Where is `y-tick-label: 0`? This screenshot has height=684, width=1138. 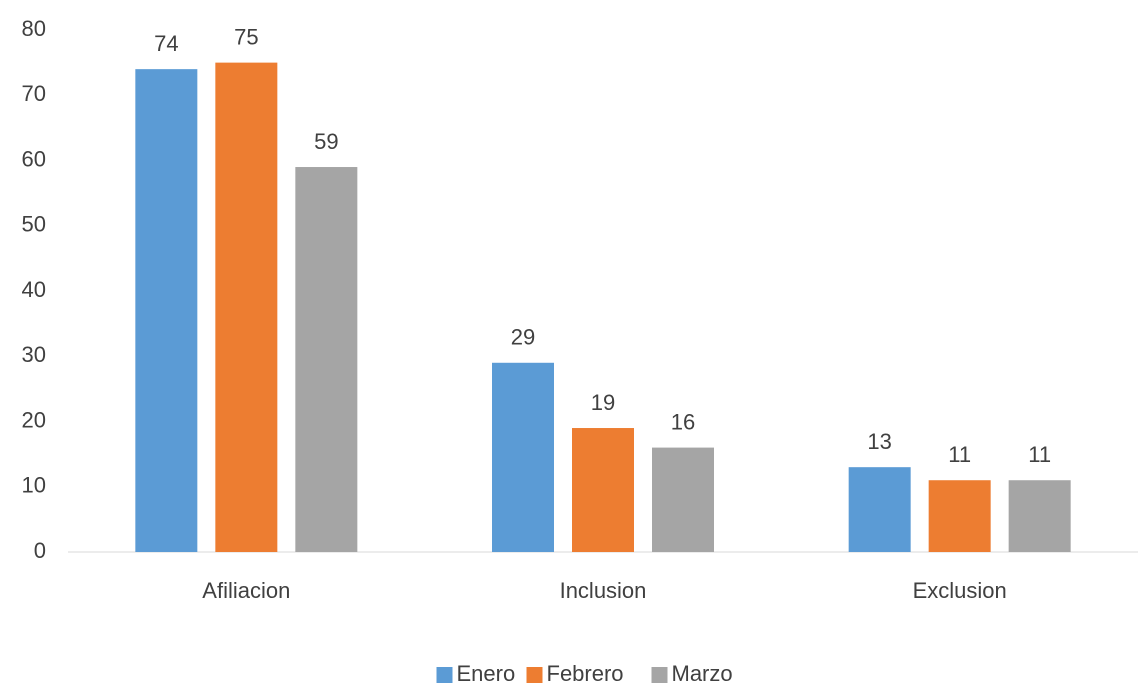 y-tick-label: 0 is located at coordinates (40, 550).